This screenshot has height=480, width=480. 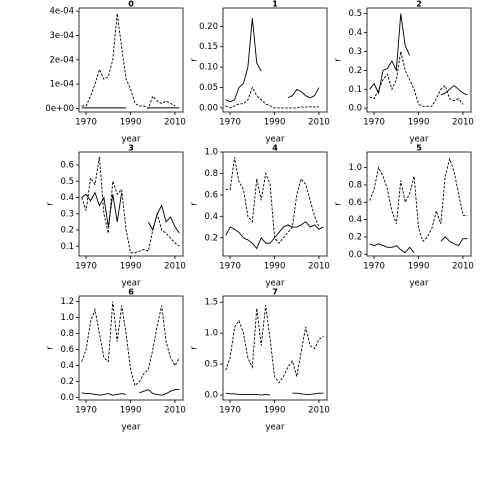 What do you see at coordinates (208, 88) in the screenshot?
I see `y-tick-label: 0.05` at bounding box center [208, 88].